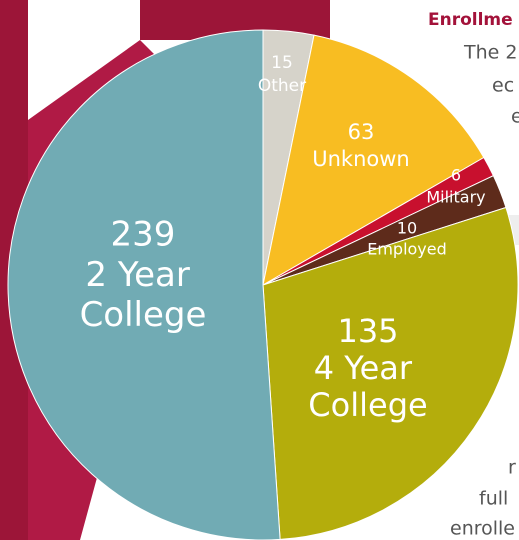  Describe the element at coordinates (493, 499) in the screenshot. I see `background-text-fragment: full` at that location.